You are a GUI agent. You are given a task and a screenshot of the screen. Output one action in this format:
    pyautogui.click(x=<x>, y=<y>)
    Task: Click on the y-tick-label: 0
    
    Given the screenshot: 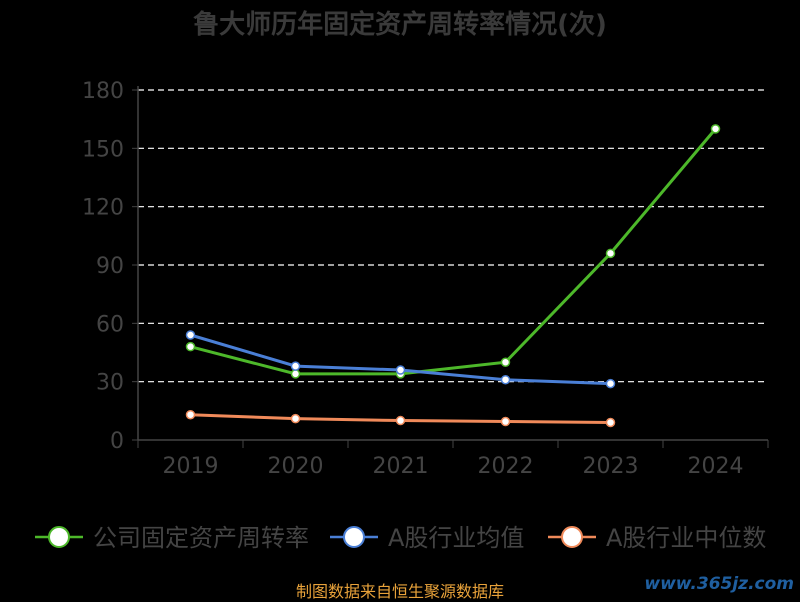 What is the action you would take?
    pyautogui.click(x=117, y=441)
    